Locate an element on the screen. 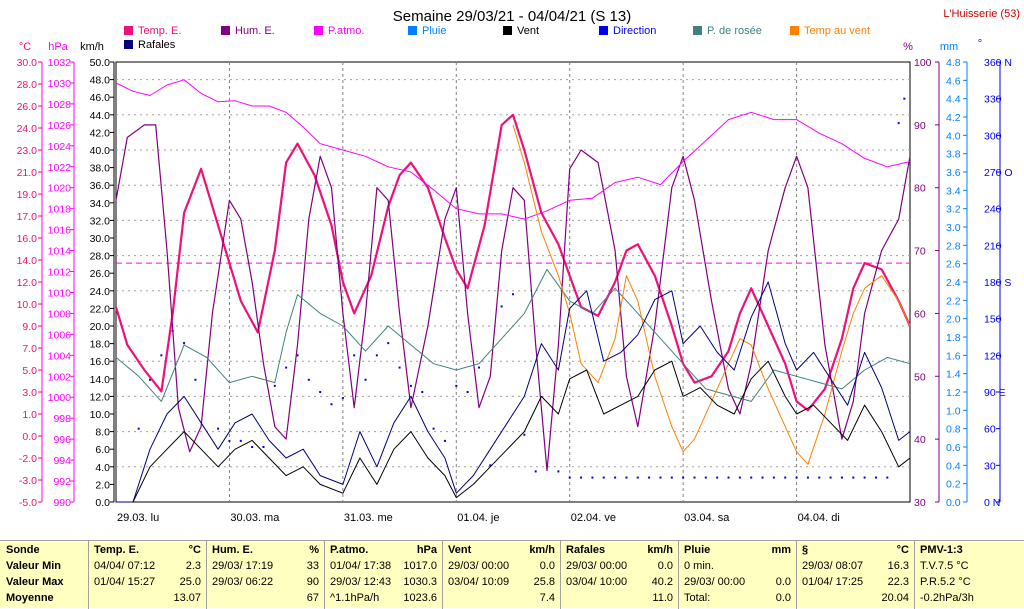 The width and height of the screenshot is (1024, 609). temp-tick-label: -3.0 is located at coordinates (28, 481).